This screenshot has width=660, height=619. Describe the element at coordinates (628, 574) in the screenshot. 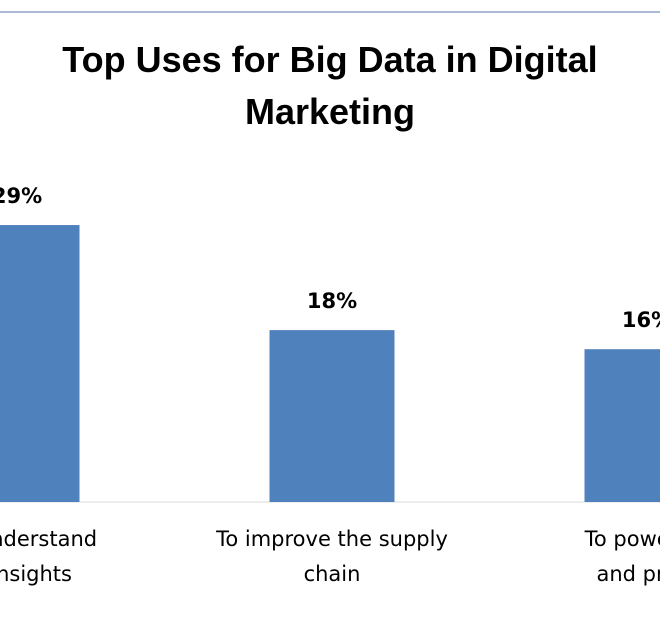

I see `x-tick-label: and prom` at that location.